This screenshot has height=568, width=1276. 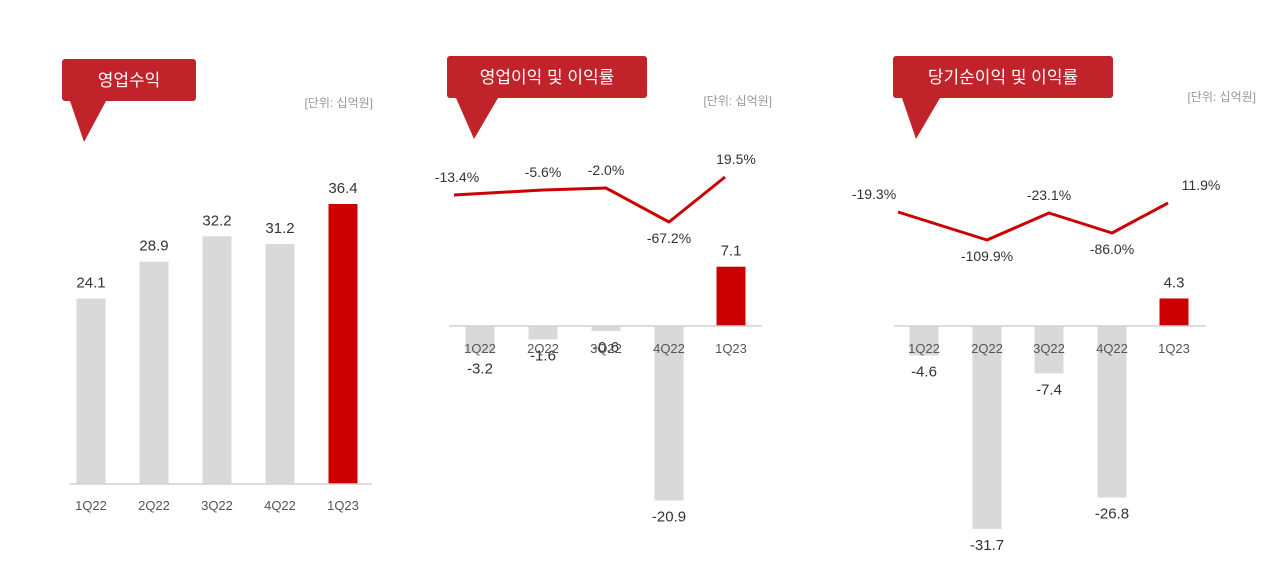 What do you see at coordinates (874, 194) in the screenshot?
I see `margin-label: -19.3%` at bounding box center [874, 194].